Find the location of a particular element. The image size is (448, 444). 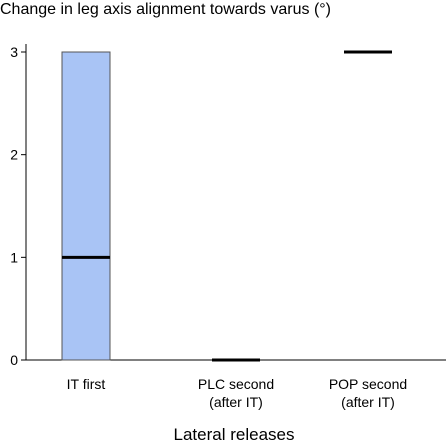

y-tick-label: 3 is located at coordinates (14, 52).